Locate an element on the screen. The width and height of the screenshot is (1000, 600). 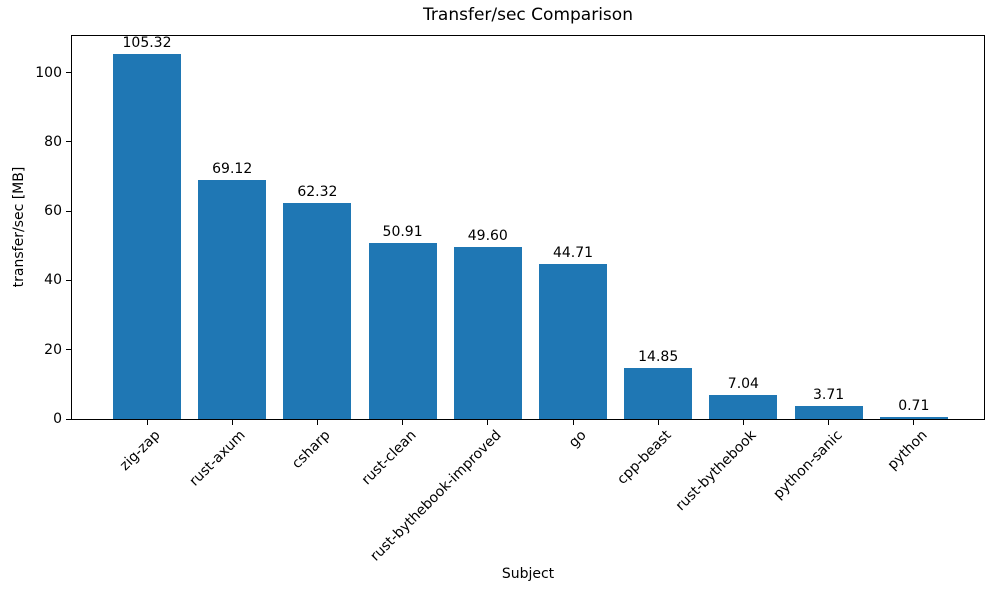
bar-value-label: 49.60 is located at coordinates (487, 236).